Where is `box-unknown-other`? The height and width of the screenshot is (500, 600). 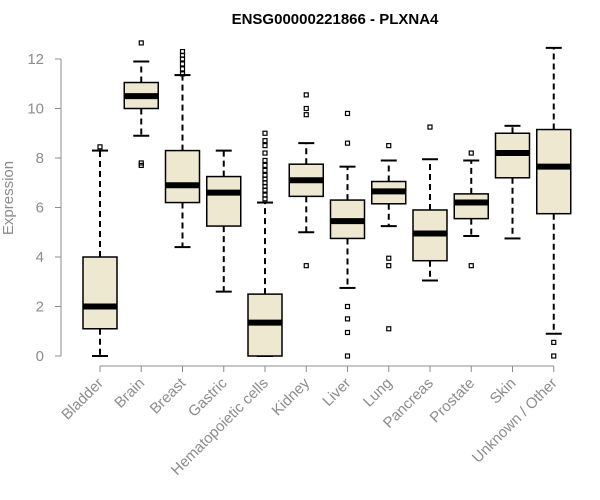 box-unknown-other is located at coordinates (554, 202).